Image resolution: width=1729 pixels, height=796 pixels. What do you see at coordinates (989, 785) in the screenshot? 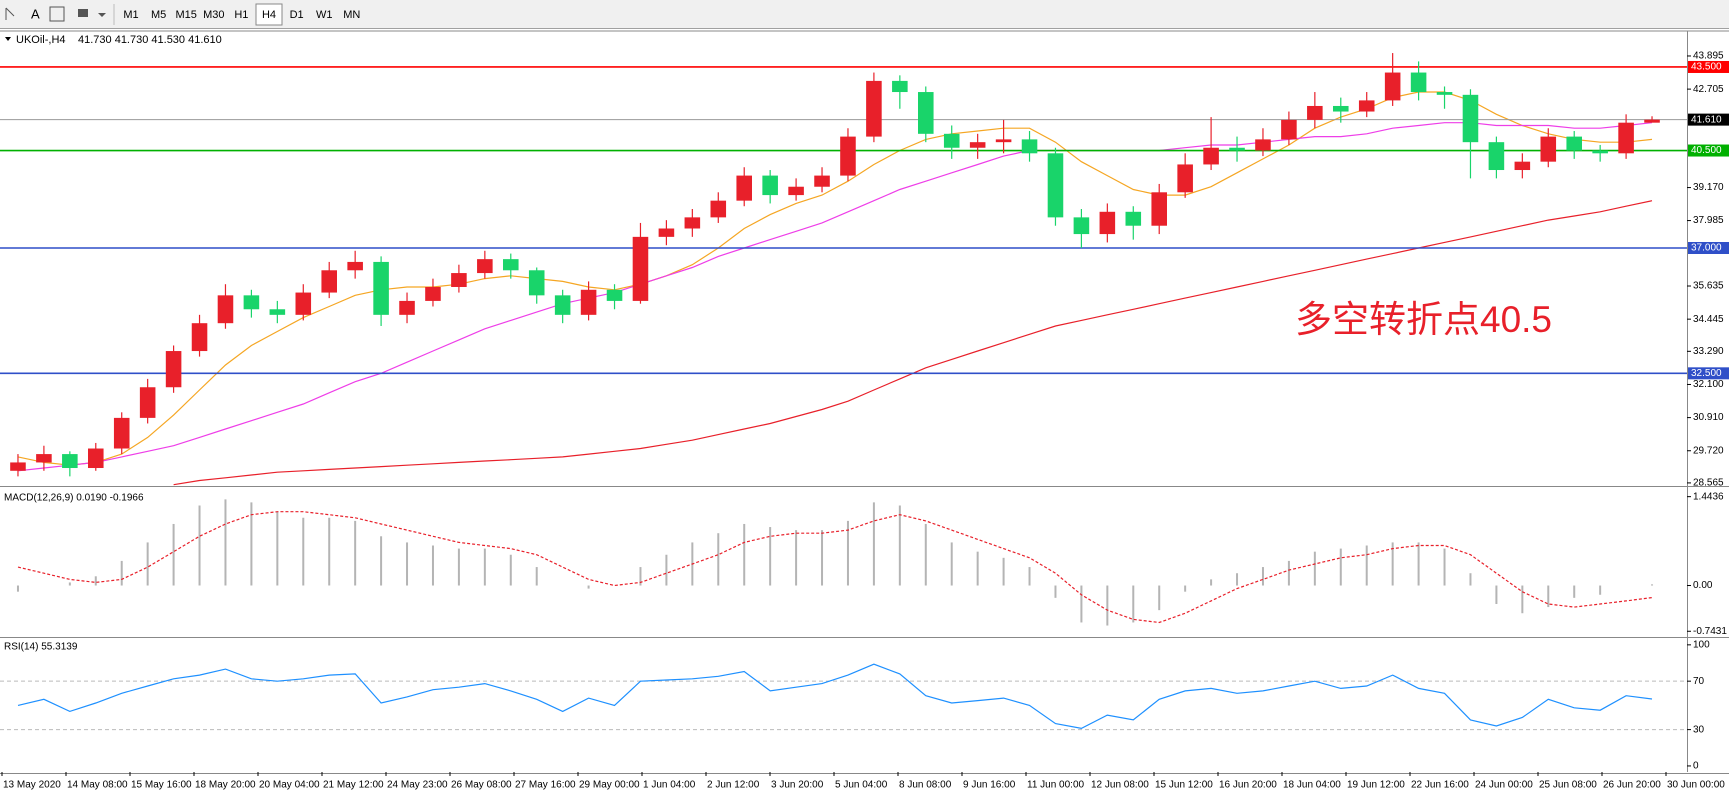
I see `time-label: 9 Jun 16:00` at bounding box center [989, 785].